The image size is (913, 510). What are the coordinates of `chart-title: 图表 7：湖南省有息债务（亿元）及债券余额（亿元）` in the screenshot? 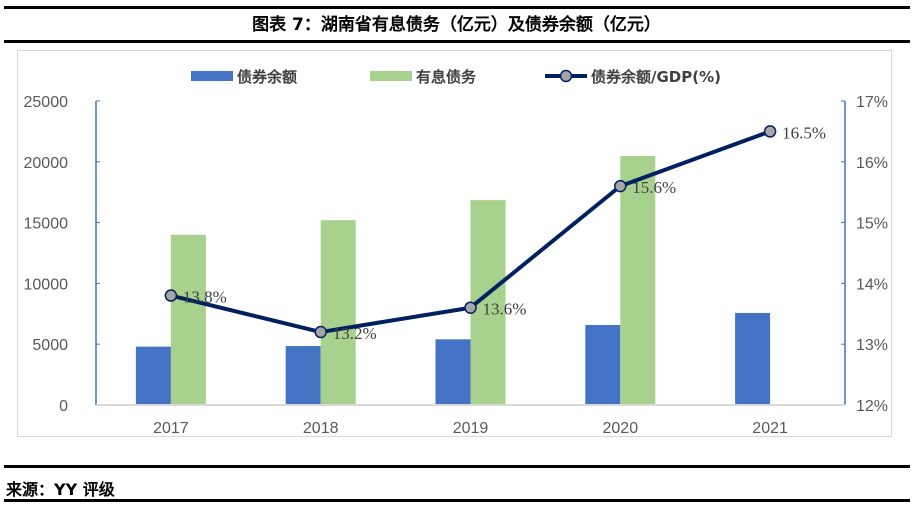 It's located at (456, 25).